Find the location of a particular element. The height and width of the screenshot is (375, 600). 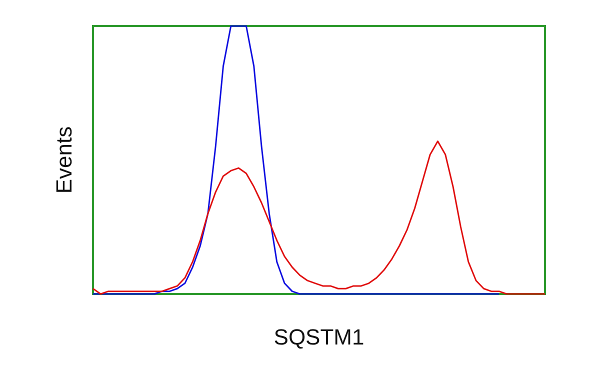

x-axis-title: SQSTM1 is located at coordinates (319, 337).